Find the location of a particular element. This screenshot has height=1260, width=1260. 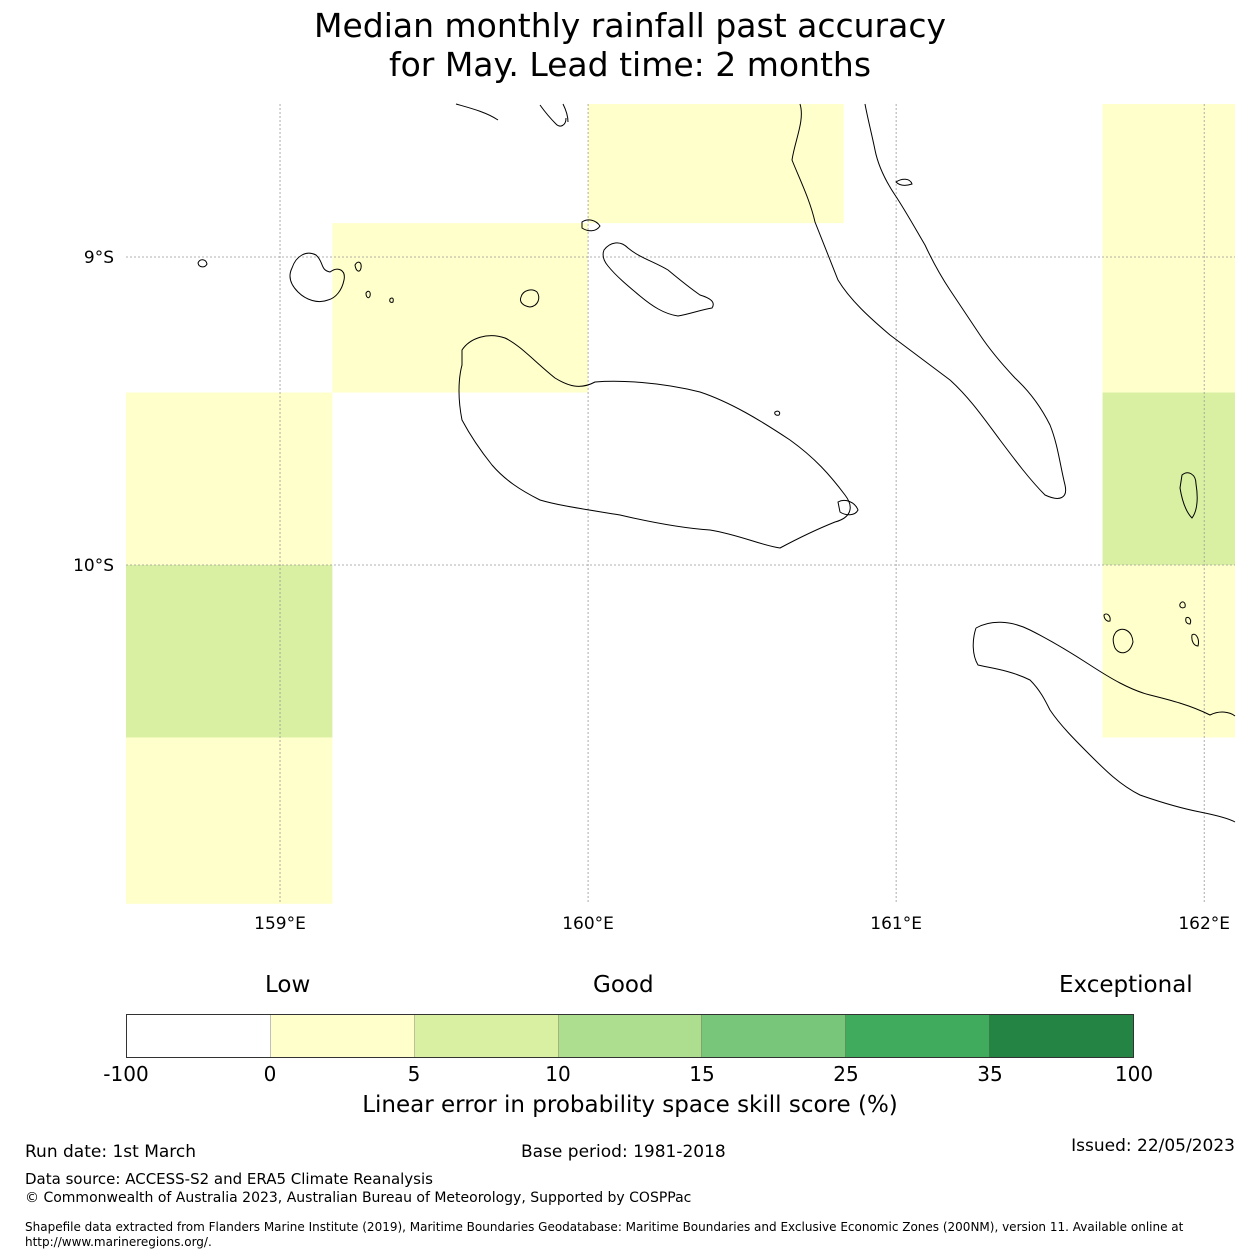

colorbar-tick-label: 25 is located at coordinates (846, 1074).